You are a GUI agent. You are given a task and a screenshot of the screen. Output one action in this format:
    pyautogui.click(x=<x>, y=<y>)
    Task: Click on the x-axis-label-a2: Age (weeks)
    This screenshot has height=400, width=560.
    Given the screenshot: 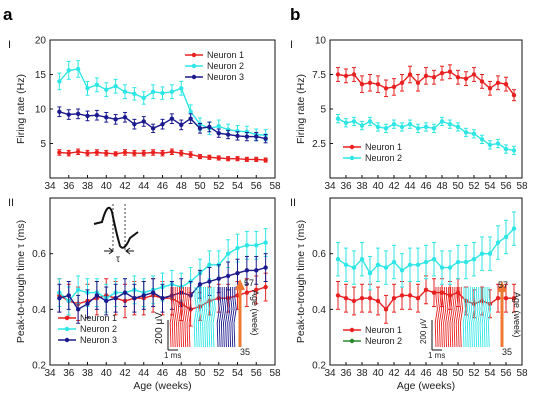 What is the action you would take?
    pyautogui.click(x=162, y=386)
    